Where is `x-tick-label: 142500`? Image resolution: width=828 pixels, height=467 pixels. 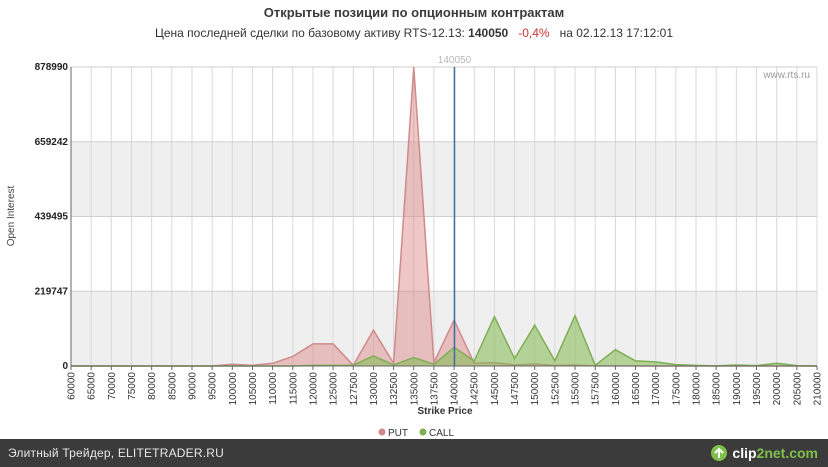
x-tick-label: 142500 is located at coordinates (475, 389).